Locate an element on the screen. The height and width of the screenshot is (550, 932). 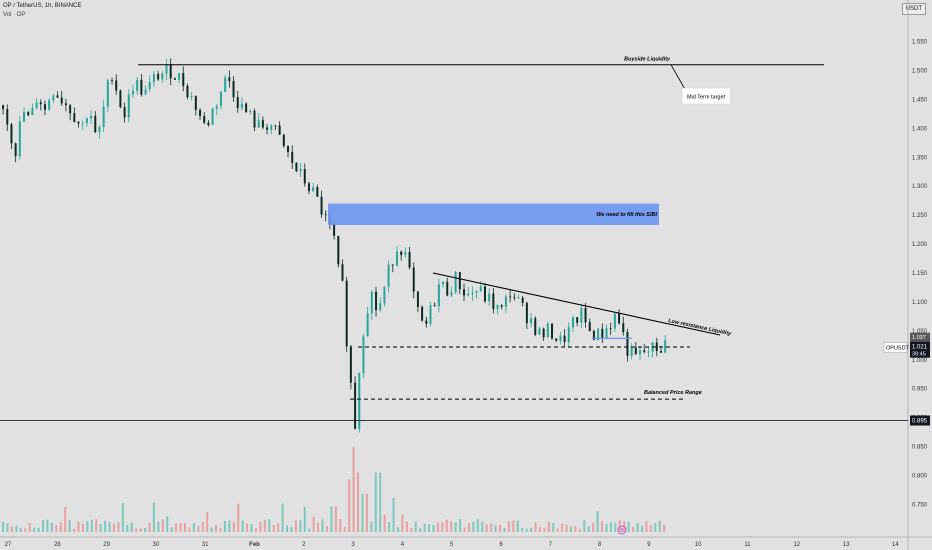
x-tick-label: 30 is located at coordinates (156, 545).